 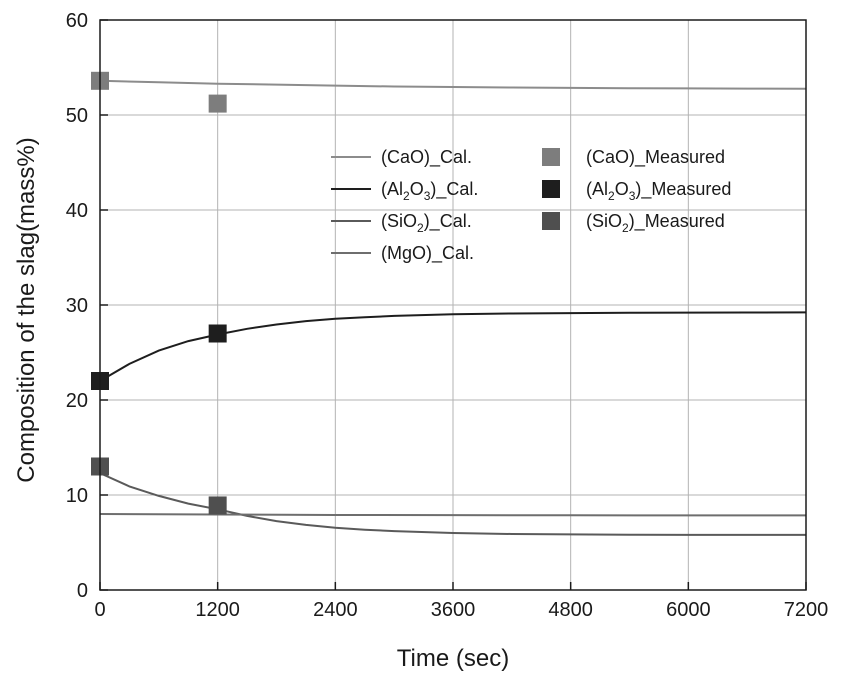 What do you see at coordinates (452, 504) in the screenshot?
I see `line-sio2-cal` at bounding box center [452, 504].